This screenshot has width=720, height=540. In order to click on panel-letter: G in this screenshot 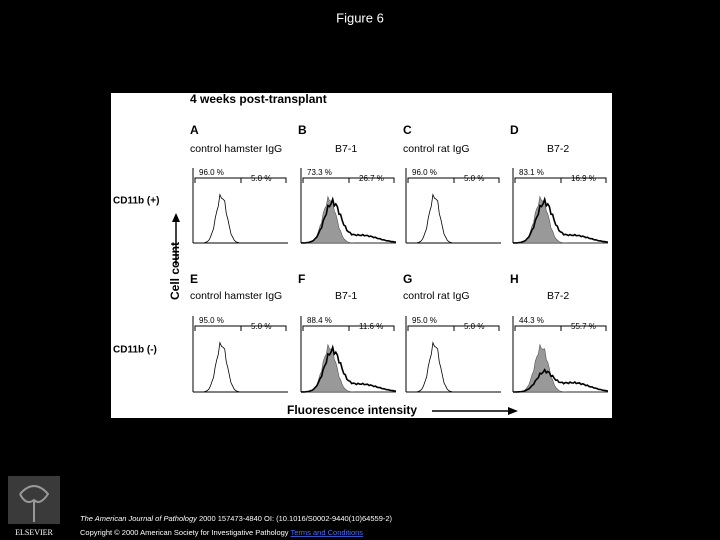, I will do `click(407, 279)`.